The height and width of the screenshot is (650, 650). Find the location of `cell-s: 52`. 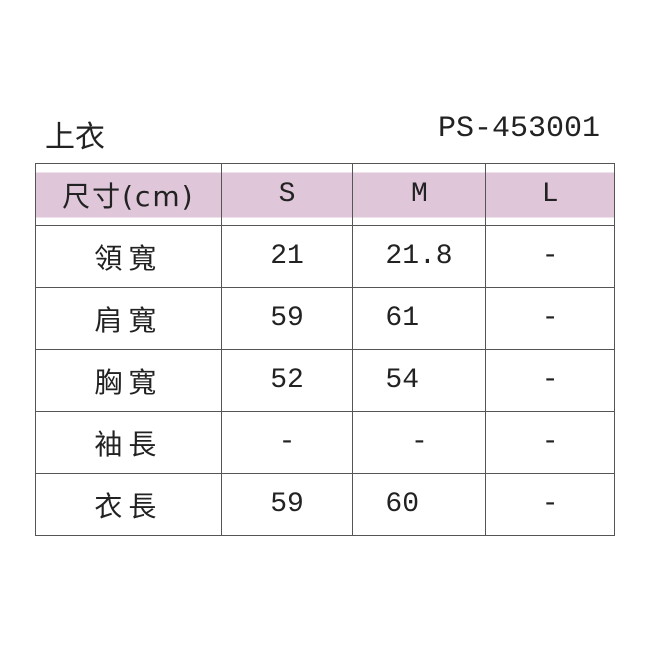

cell-s: 52 is located at coordinates (287, 380).